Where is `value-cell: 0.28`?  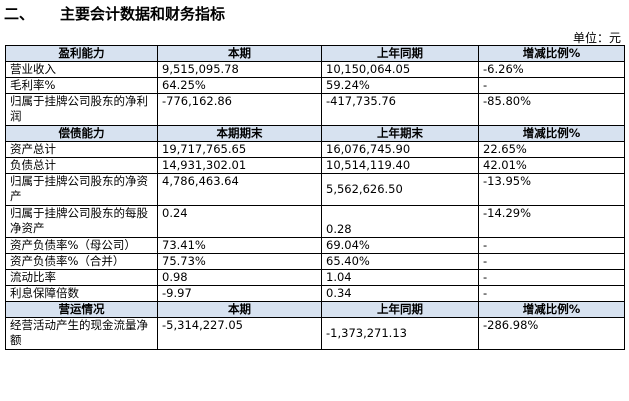
value-cell: 0.28 is located at coordinates (400, 221).